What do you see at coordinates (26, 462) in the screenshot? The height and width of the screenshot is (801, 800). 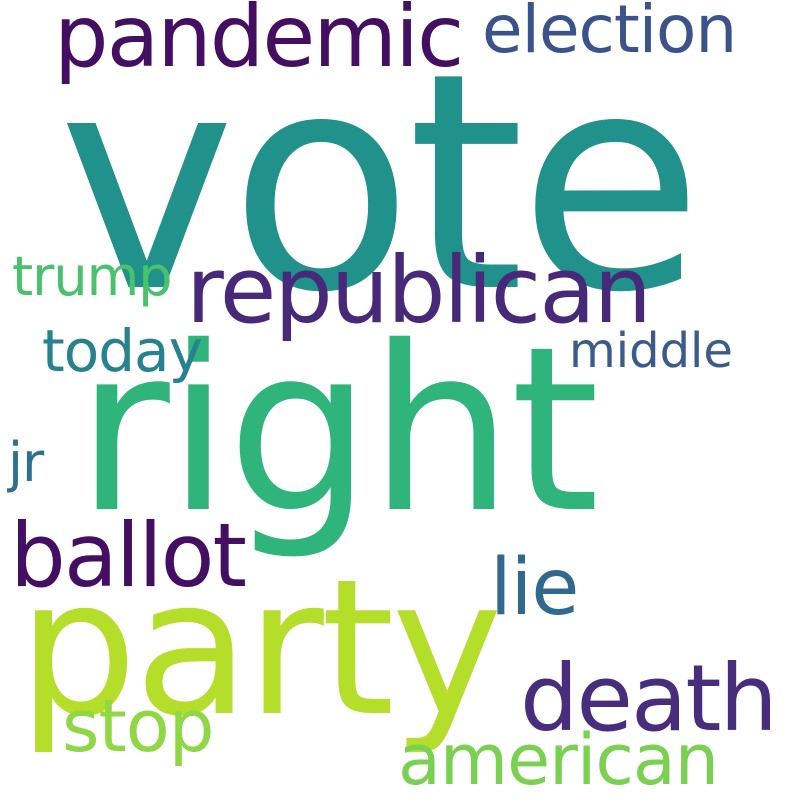 I see `word-jr: jr` at bounding box center [26, 462].